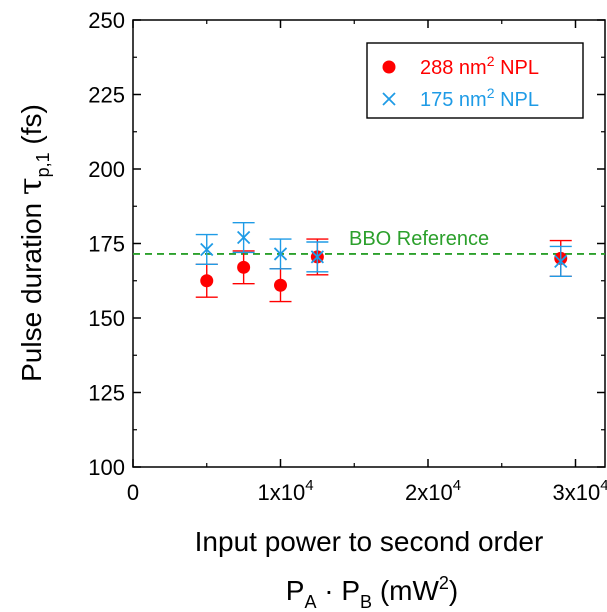 This screenshot has height=612, width=607. What do you see at coordinates (106, 393) in the screenshot?
I see `y-tick-label: 125` at bounding box center [106, 393].